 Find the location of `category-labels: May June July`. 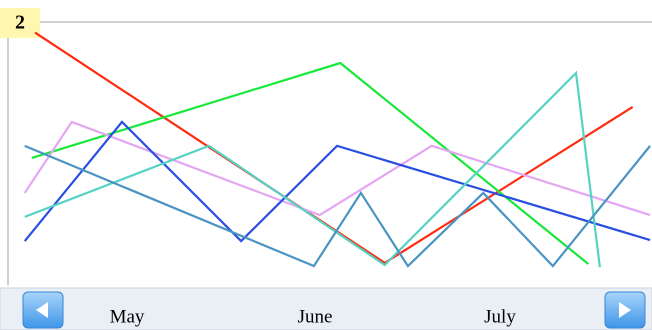

category-labels: May June July is located at coordinates (313, 316).